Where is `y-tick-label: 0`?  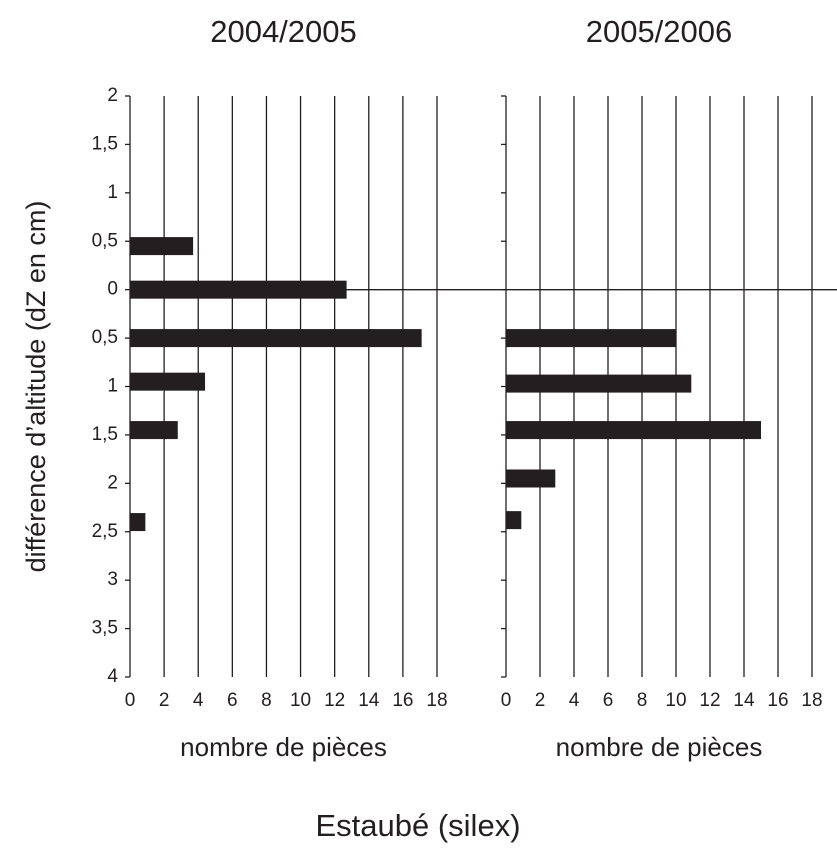
y-tick-label: 0 is located at coordinates (112, 289).